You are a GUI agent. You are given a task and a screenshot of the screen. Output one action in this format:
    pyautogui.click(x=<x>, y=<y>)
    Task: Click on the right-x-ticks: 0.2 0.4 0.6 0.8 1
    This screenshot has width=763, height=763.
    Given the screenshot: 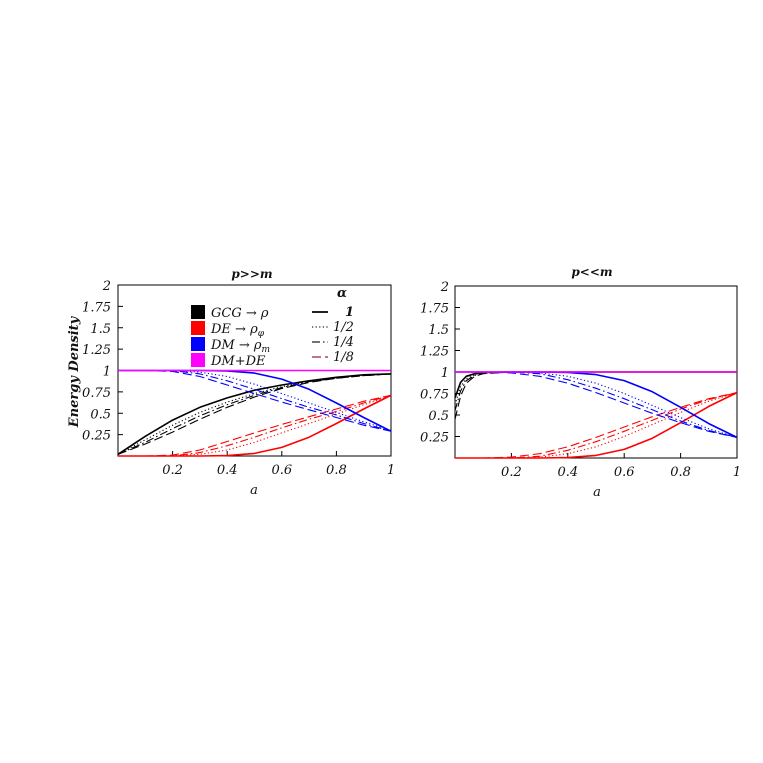 What is the action you would take?
    pyautogui.click(x=621, y=466)
    